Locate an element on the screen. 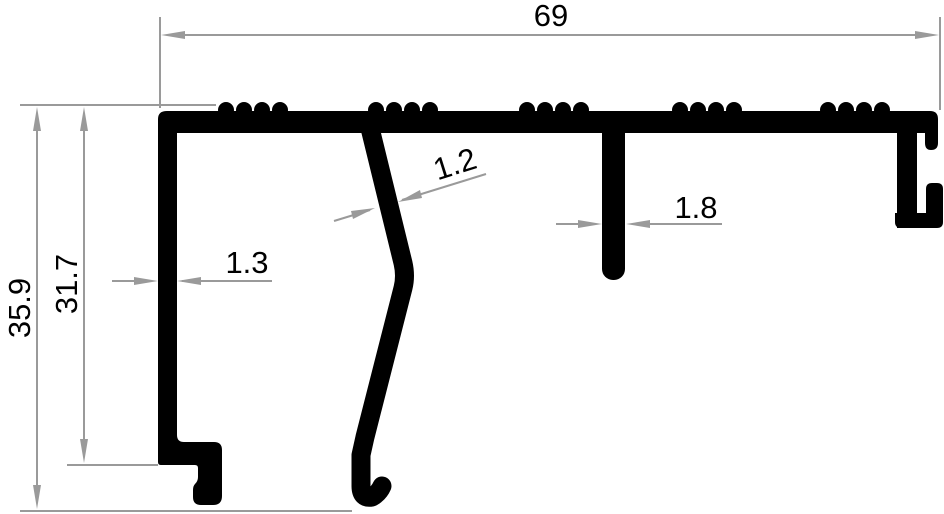  arrow-width-left is located at coordinates (173, 35).